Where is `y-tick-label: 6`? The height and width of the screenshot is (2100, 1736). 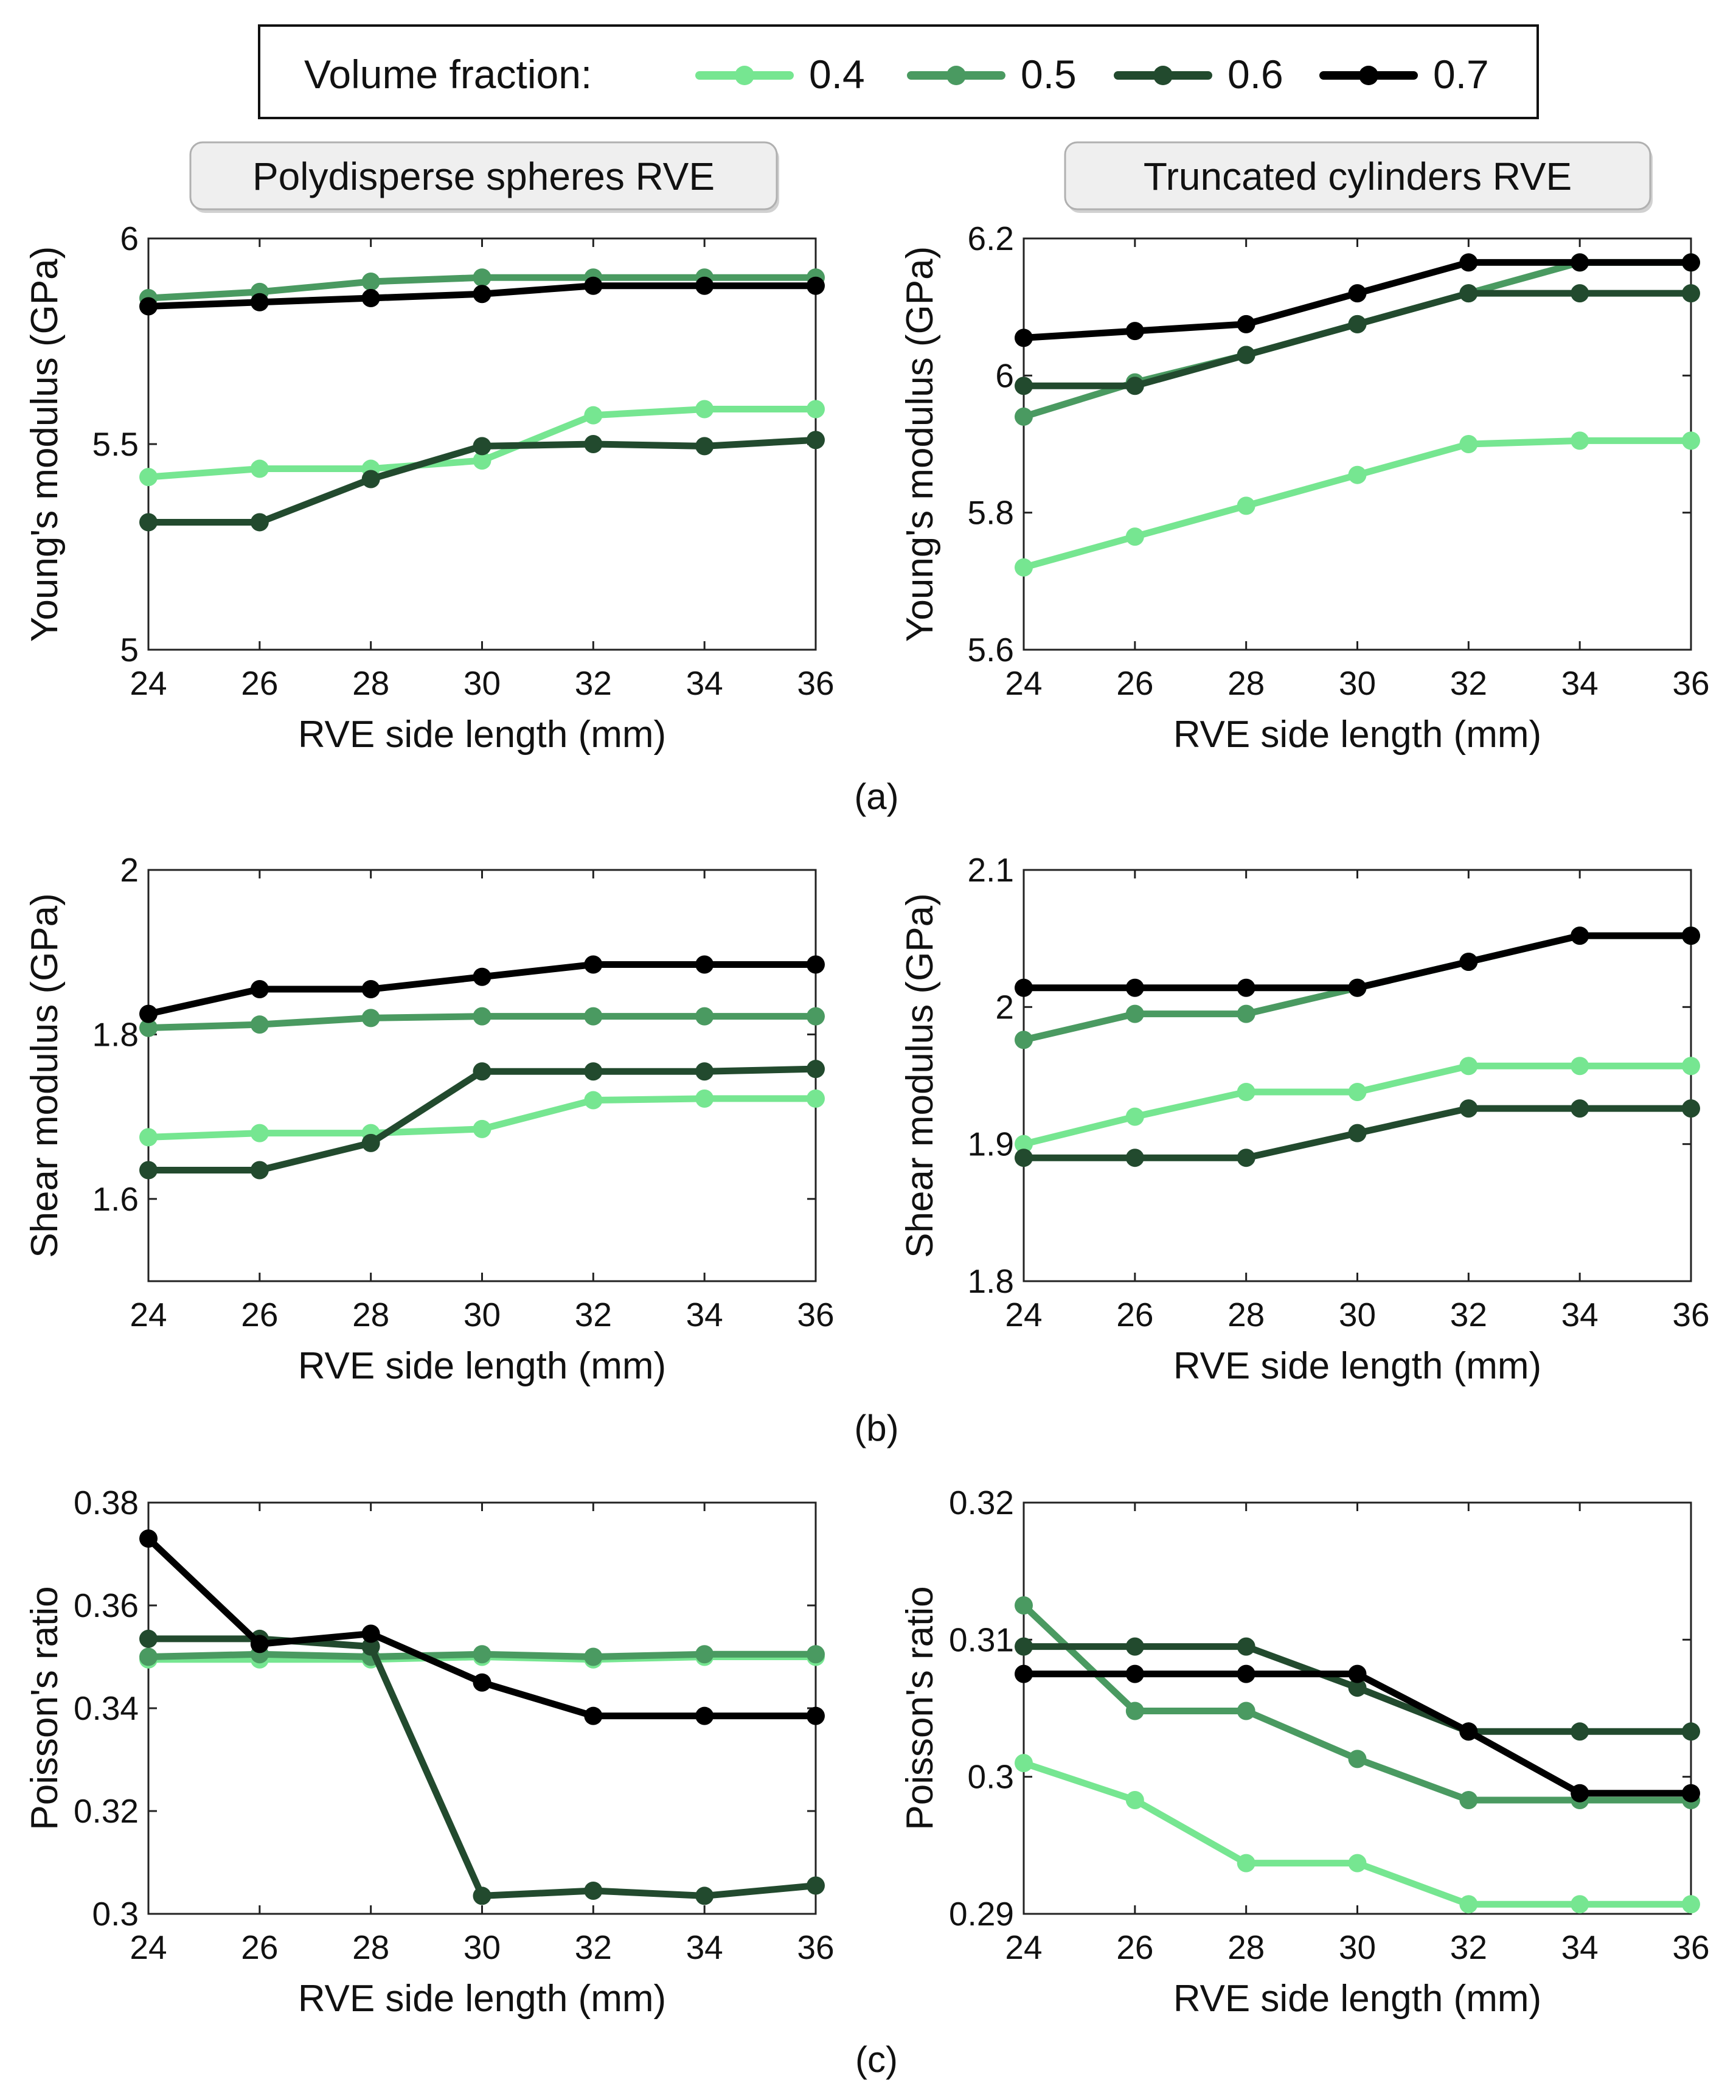 y-tick-label: 6 is located at coordinates (1004, 375).